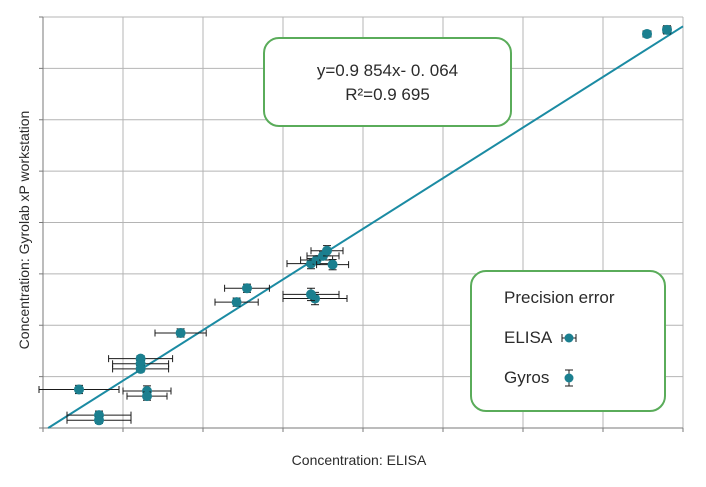  Describe the element at coordinates (559, 297) in the screenshot. I see `legend-title: Precision error` at that location.